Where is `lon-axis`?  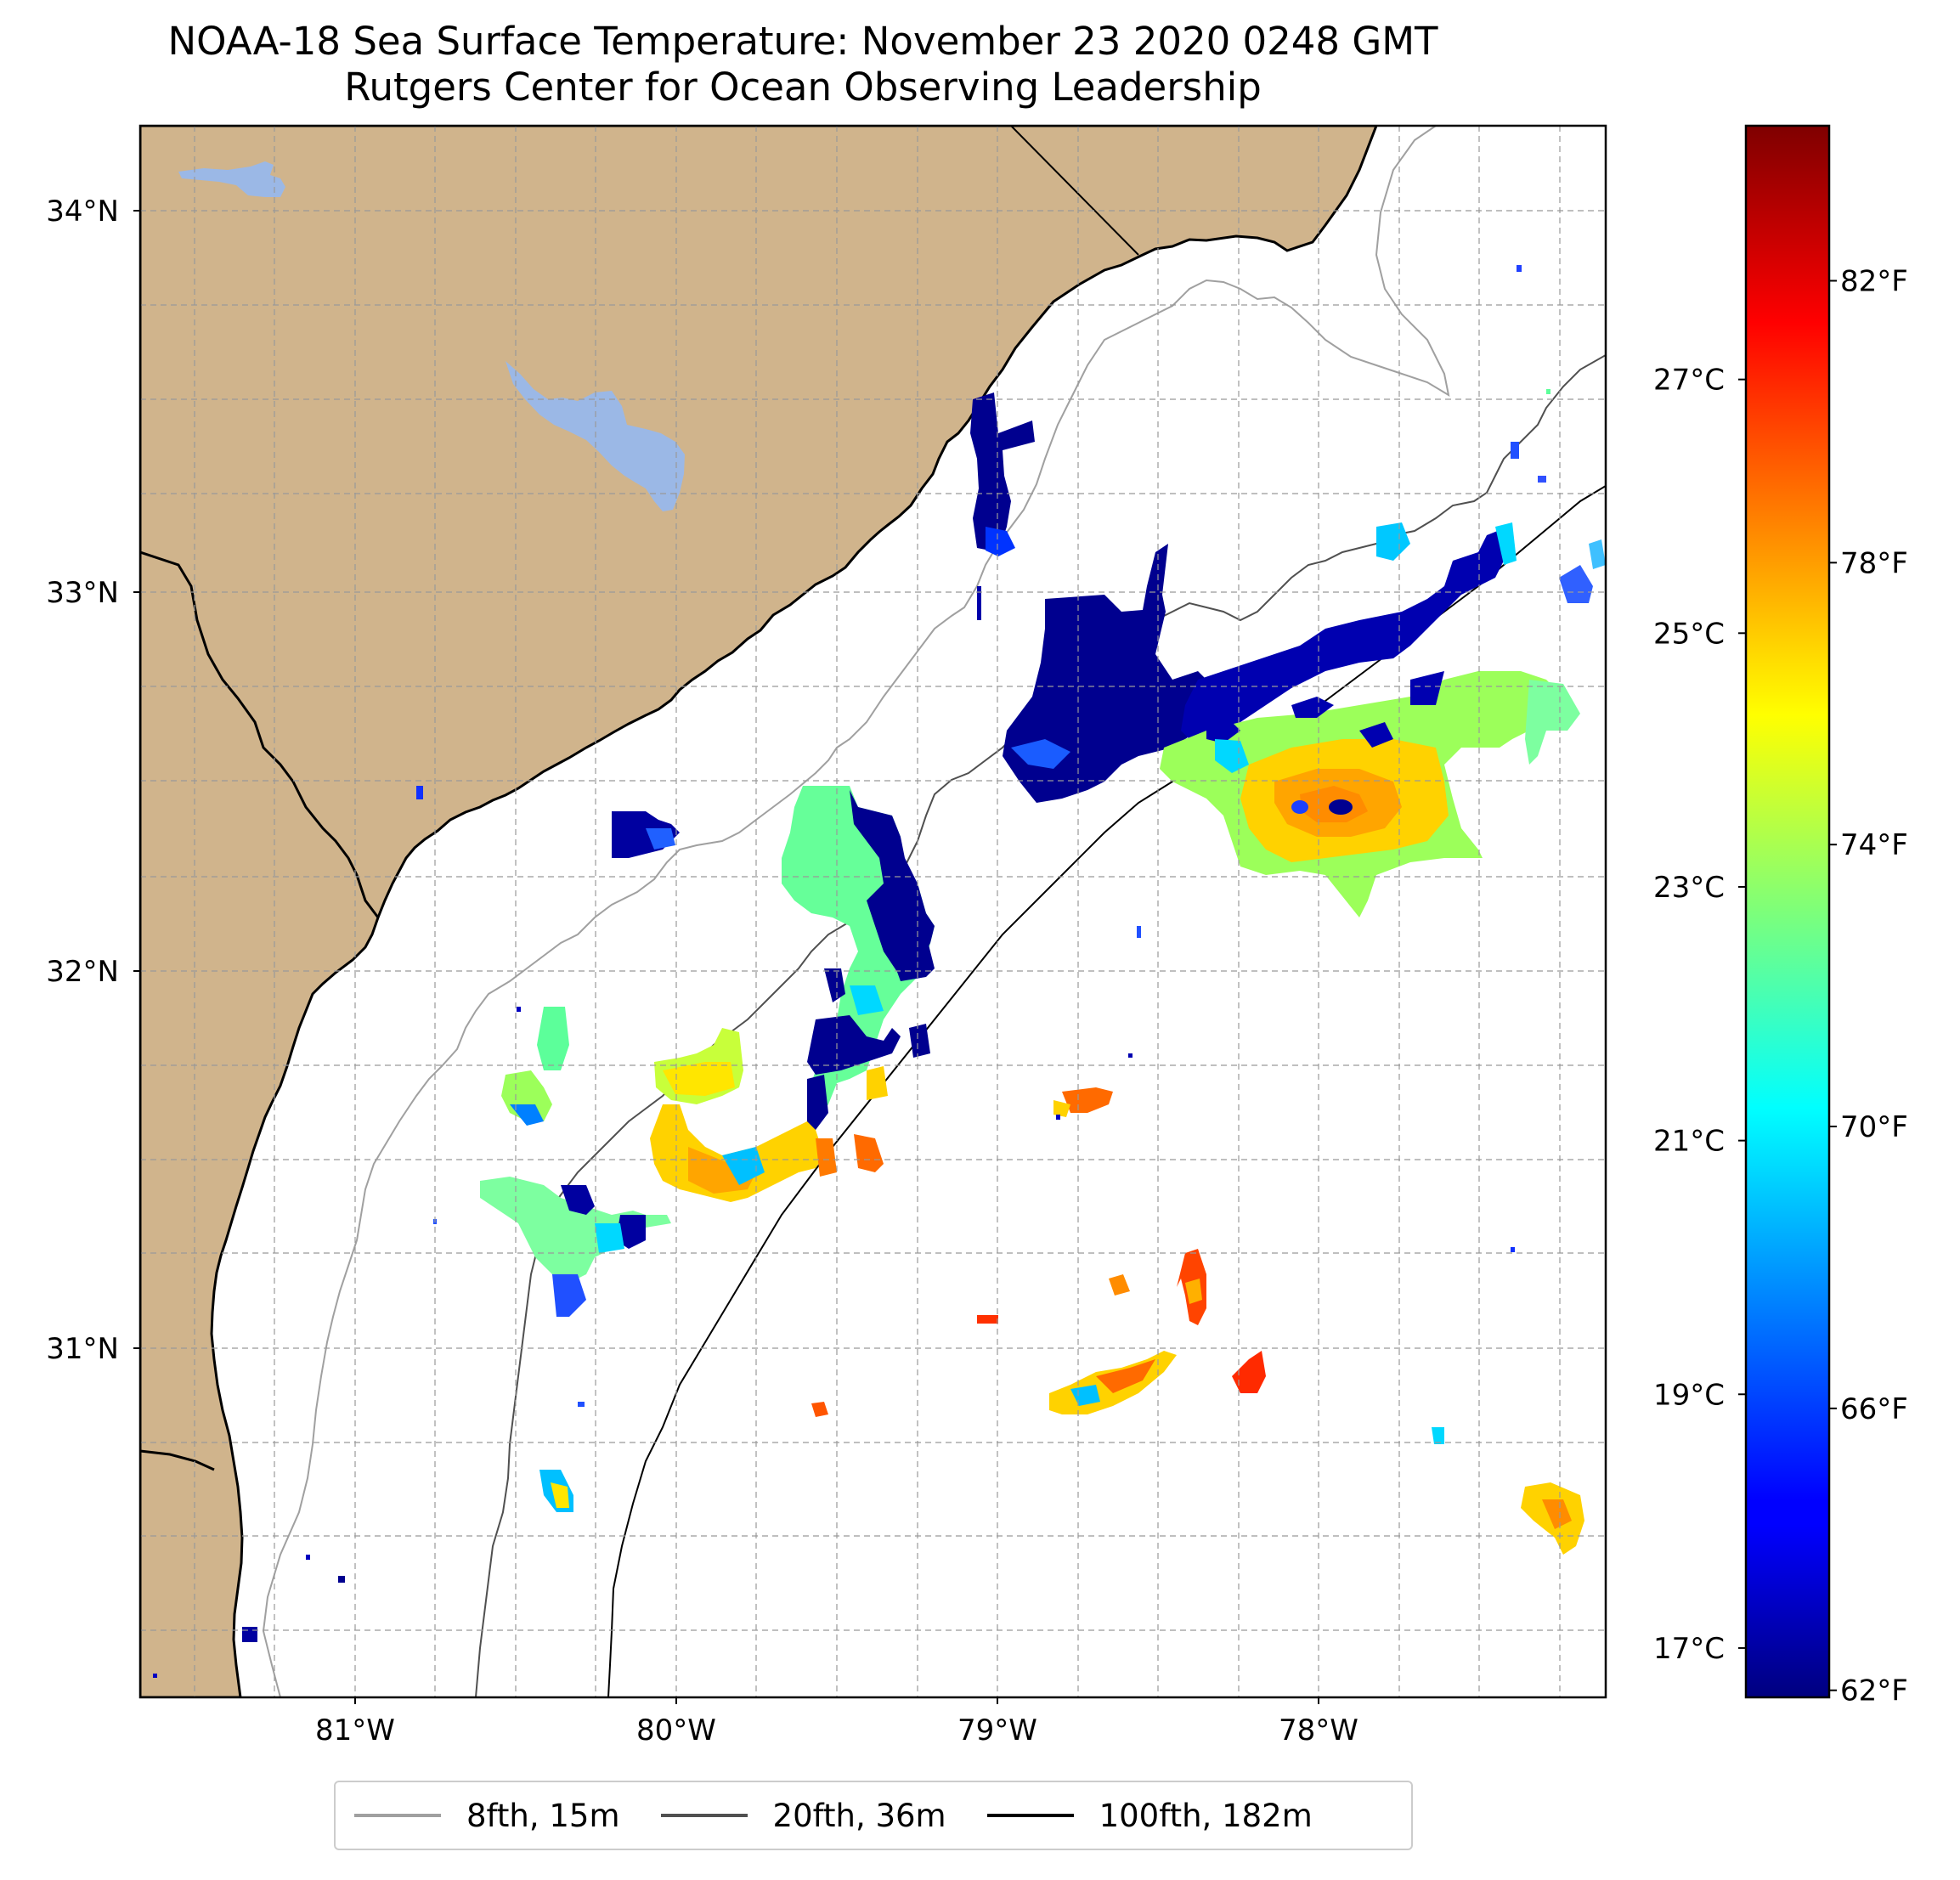 lon-axis is located at coordinates (837, 1700).